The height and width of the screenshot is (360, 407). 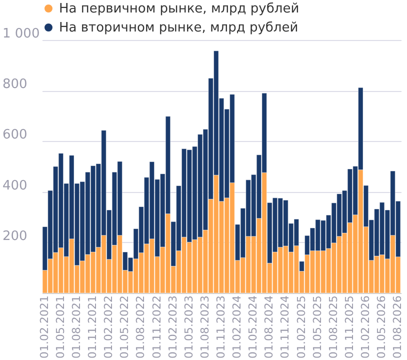 What do you see at coordinates (157, 327) in the screenshot?
I see `x-tick-label: 01.11.2022` at bounding box center [157, 327].